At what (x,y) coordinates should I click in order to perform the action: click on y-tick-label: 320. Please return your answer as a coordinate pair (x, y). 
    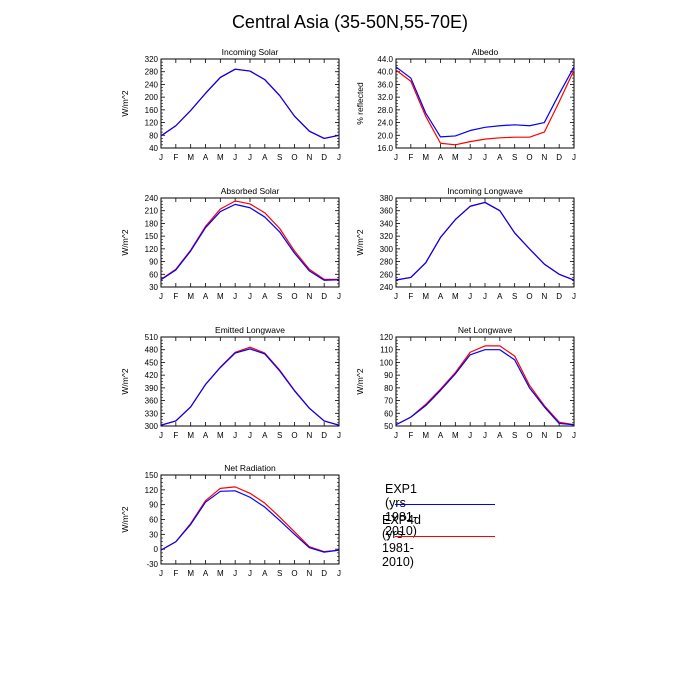
    Looking at the image, I should click on (387, 236).